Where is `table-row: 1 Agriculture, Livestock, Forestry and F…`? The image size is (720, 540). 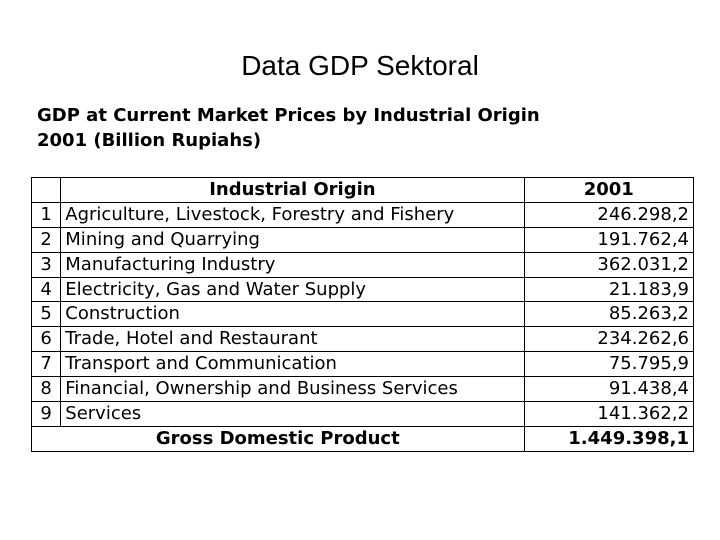
table-row: 1 Agriculture, Livestock, Forestry and F… is located at coordinates (362, 214).